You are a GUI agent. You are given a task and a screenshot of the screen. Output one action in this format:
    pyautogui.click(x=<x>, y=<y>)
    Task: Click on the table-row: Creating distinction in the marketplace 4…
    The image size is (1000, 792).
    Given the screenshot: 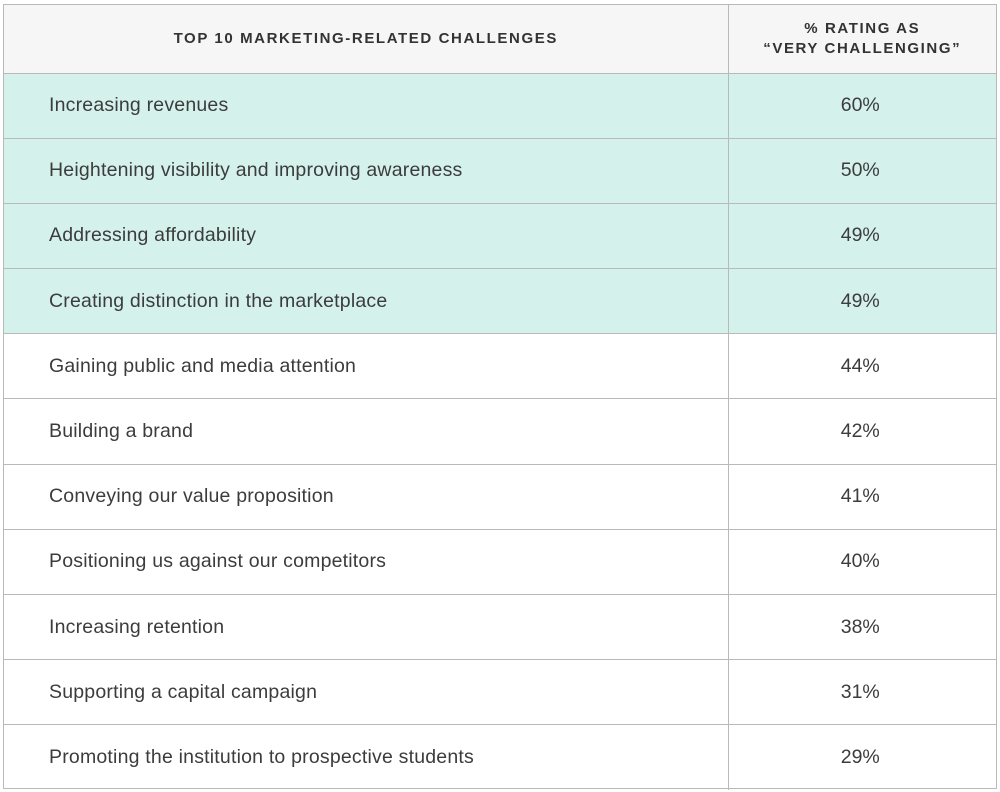 What is the action you would take?
    pyautogui.click(x=500, y=301)
    